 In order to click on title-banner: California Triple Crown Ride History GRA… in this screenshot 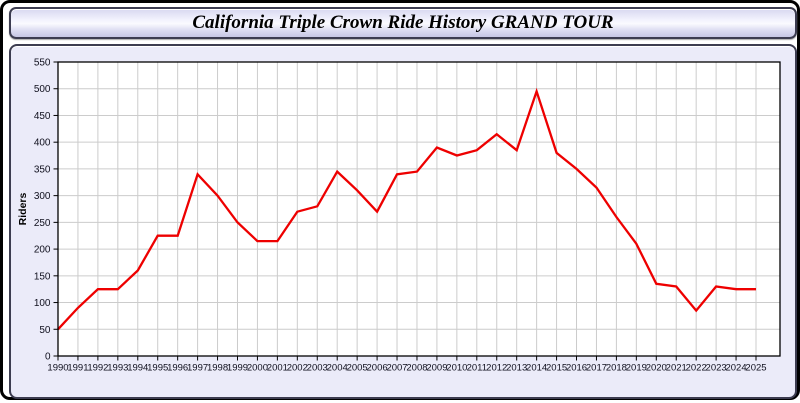, I will do `click(403, 23)`.